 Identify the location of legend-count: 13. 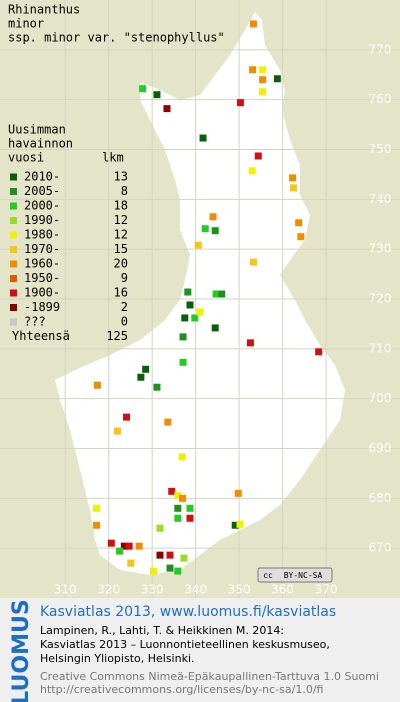
(121, 177).